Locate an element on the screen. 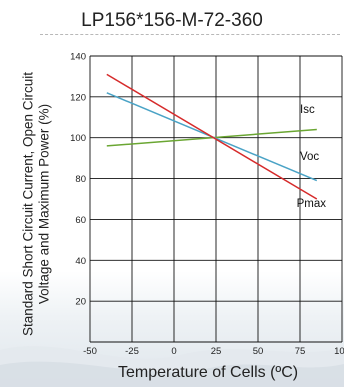  y-tick-label-6: 140 is located at coordinates (78, 57).